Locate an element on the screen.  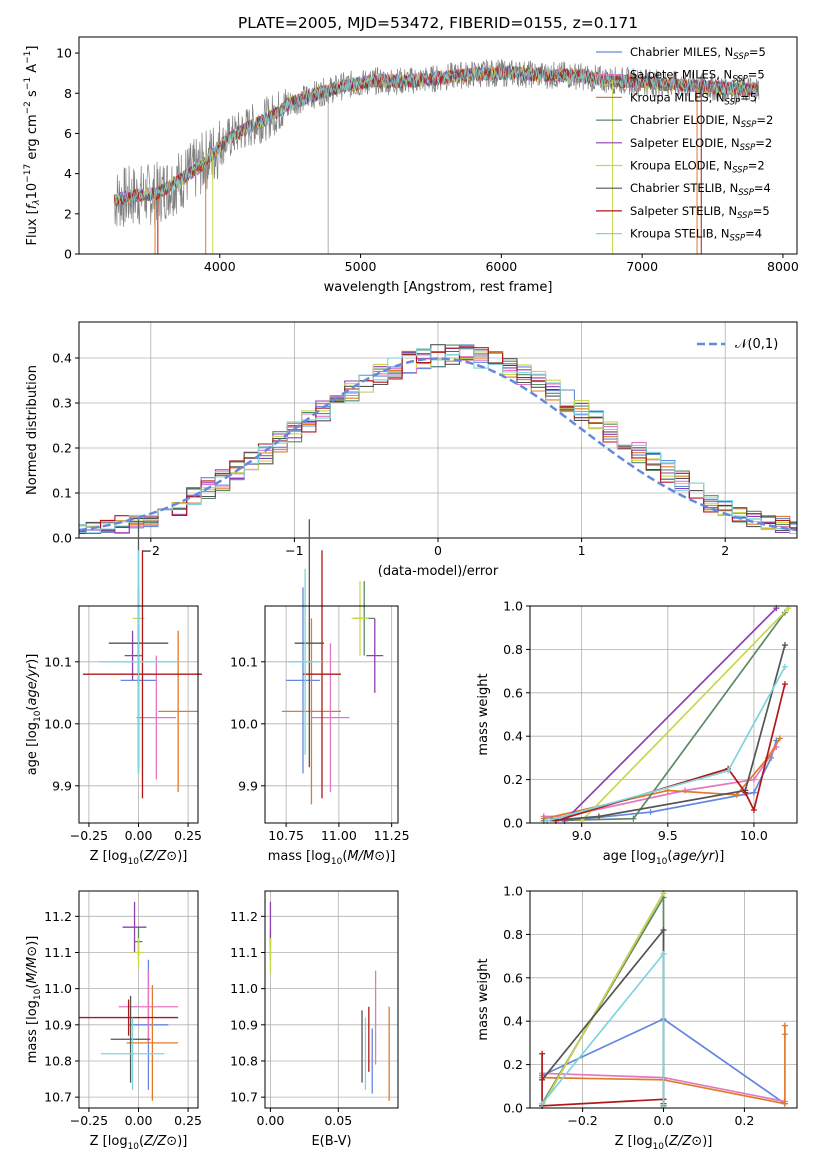
y-tick-label: 0.1 is located at coordinates (62, 493).